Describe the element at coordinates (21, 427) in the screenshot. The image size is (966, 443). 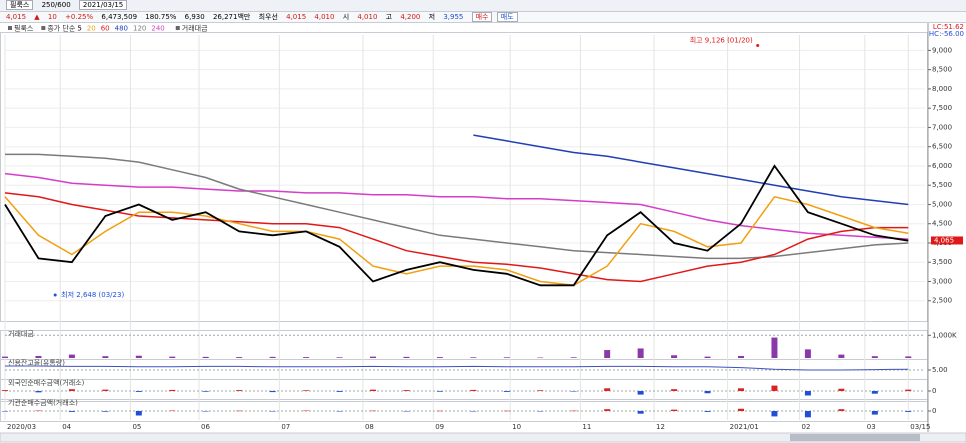
I see `x-tick-label: 2020/03` at that location.